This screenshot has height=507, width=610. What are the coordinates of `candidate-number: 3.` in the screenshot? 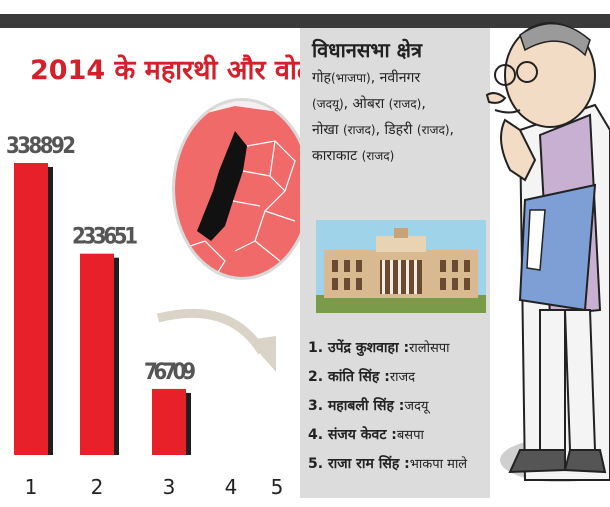 It's located at (316, 406).